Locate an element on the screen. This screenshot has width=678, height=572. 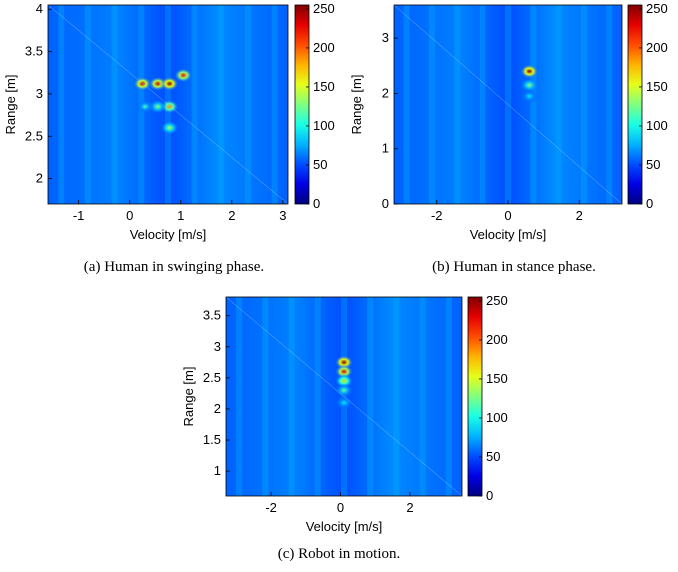
y-tick-label: 1.5 is located at coordinates (212, 439).